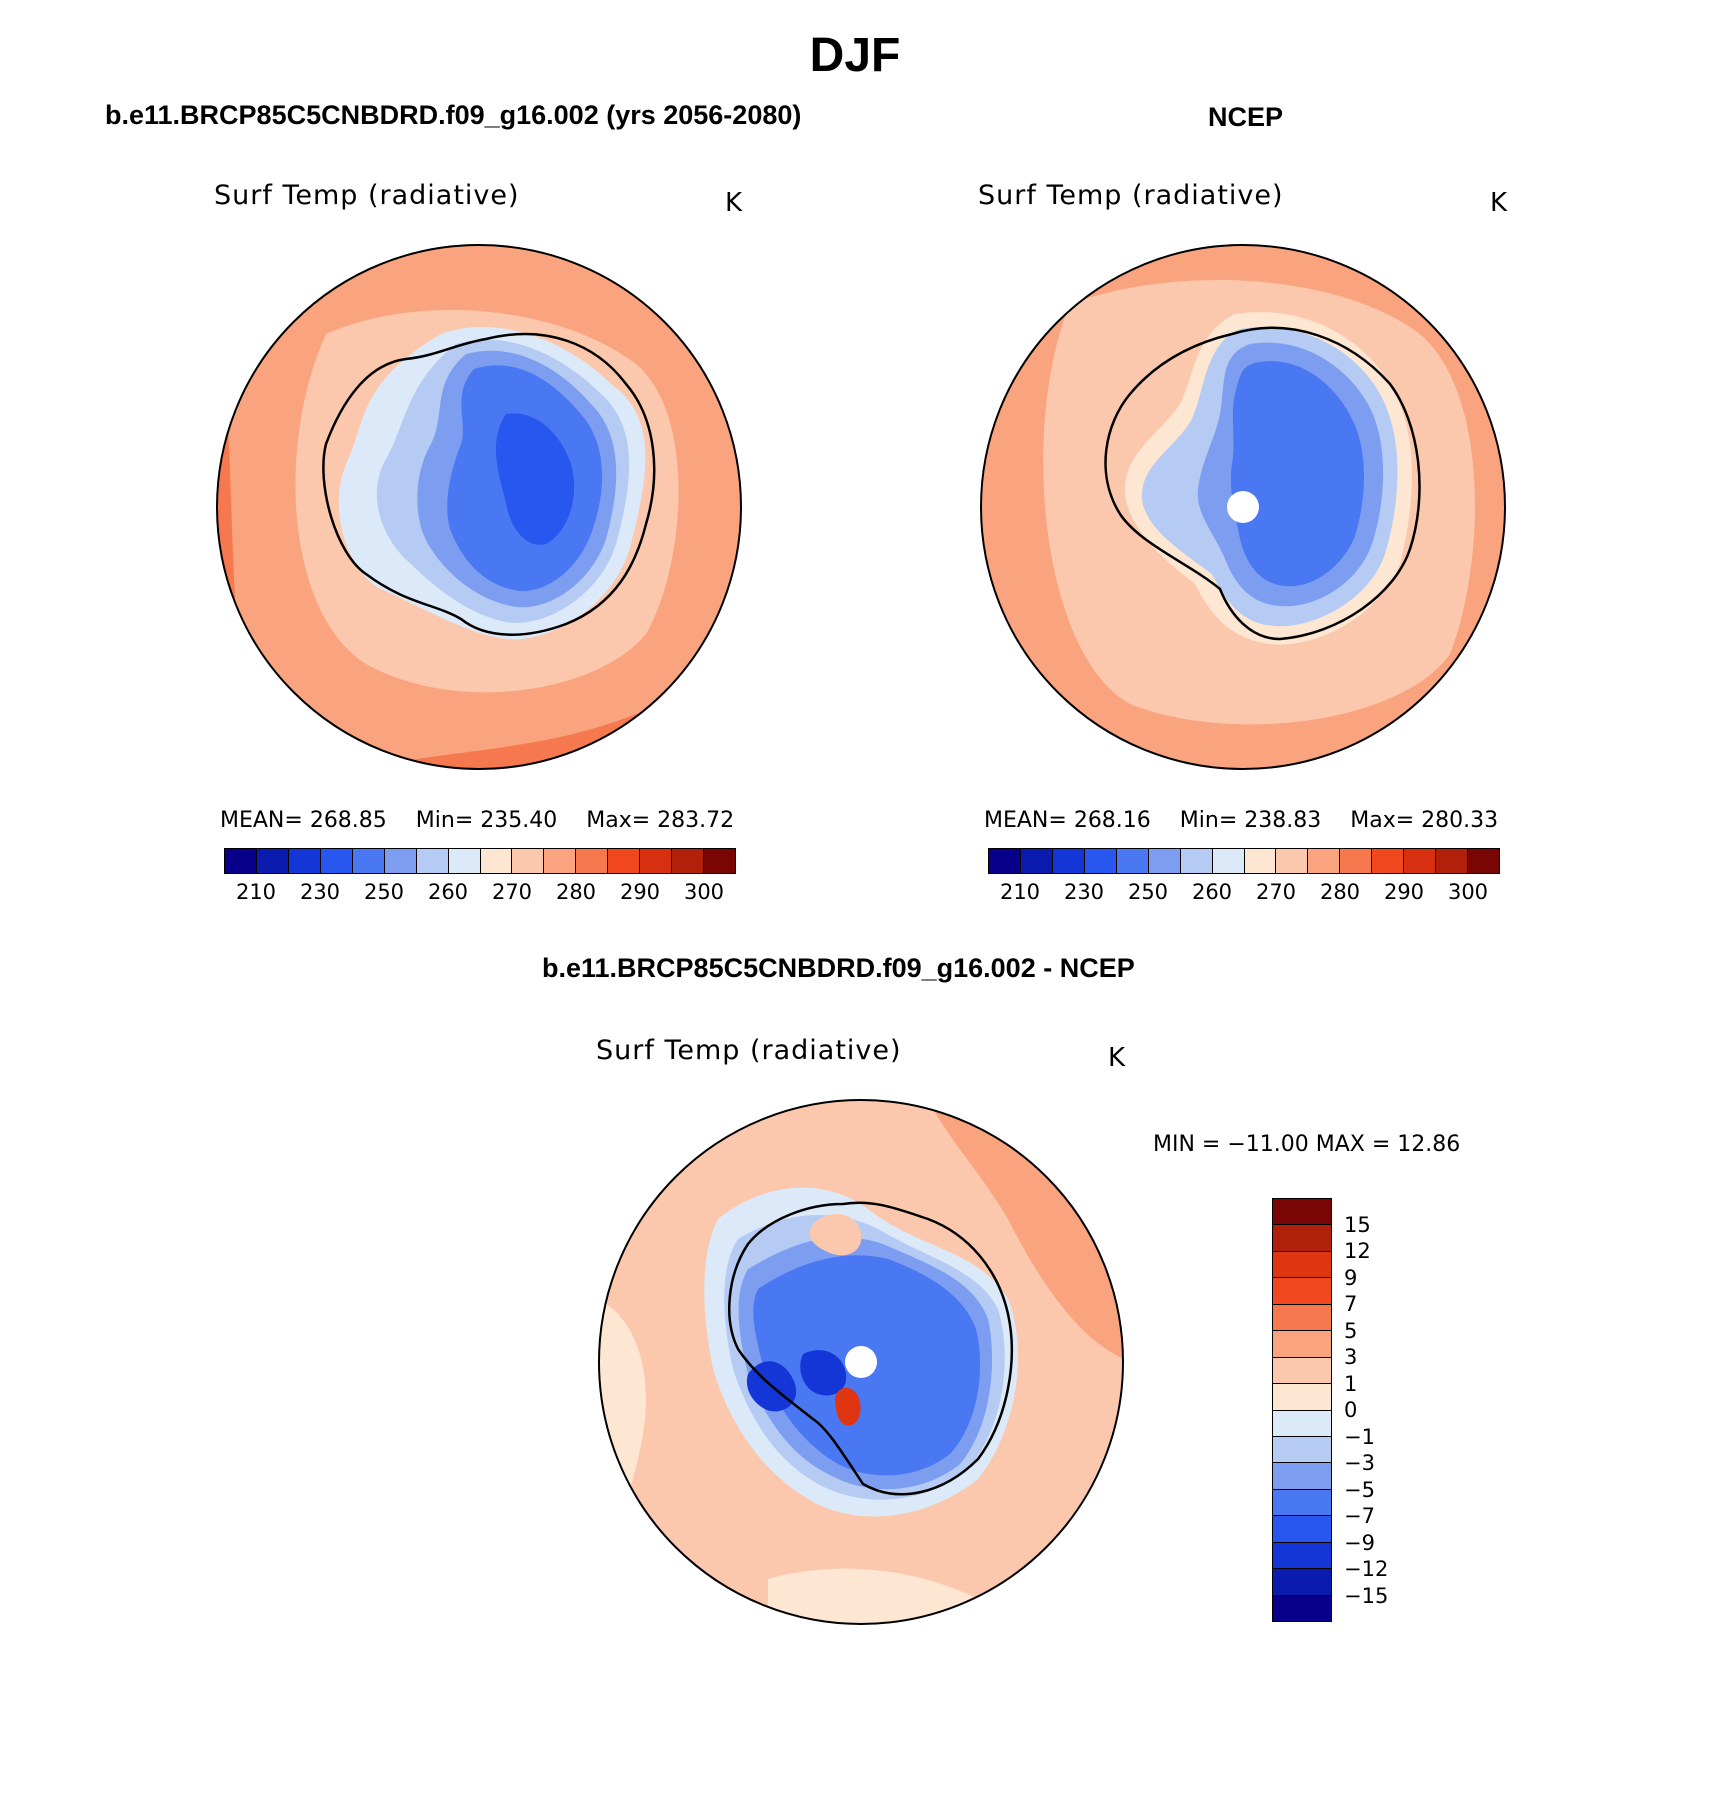  What do you see at coordinates (320, 892) in the screenshot?
I see `panel-a-colorbar-tick: 230` at bounding box center [320, 892].